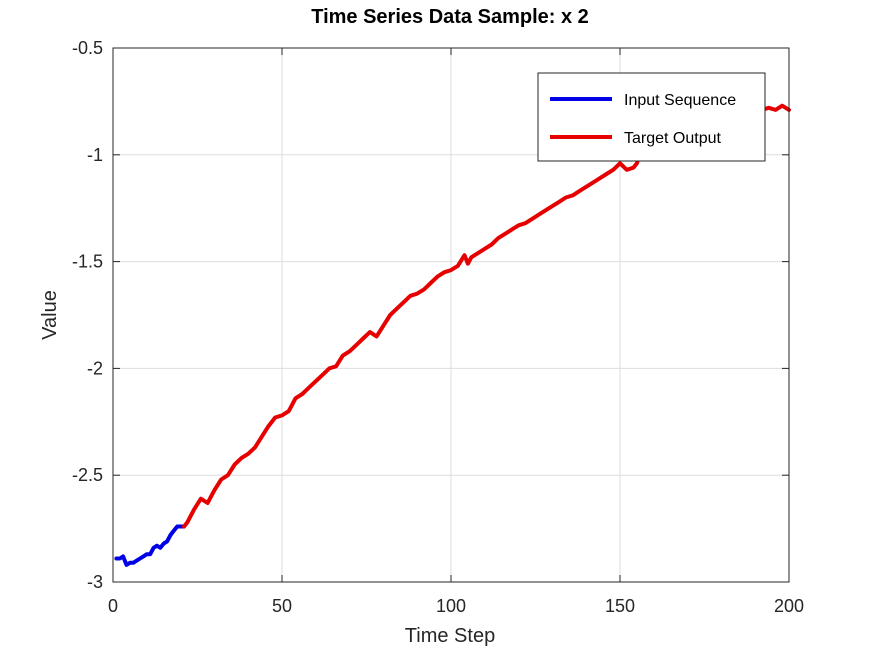  Describe the element at coordinates (50, 315) in the screenshot. I see `y-axis-label: Value` at that location.